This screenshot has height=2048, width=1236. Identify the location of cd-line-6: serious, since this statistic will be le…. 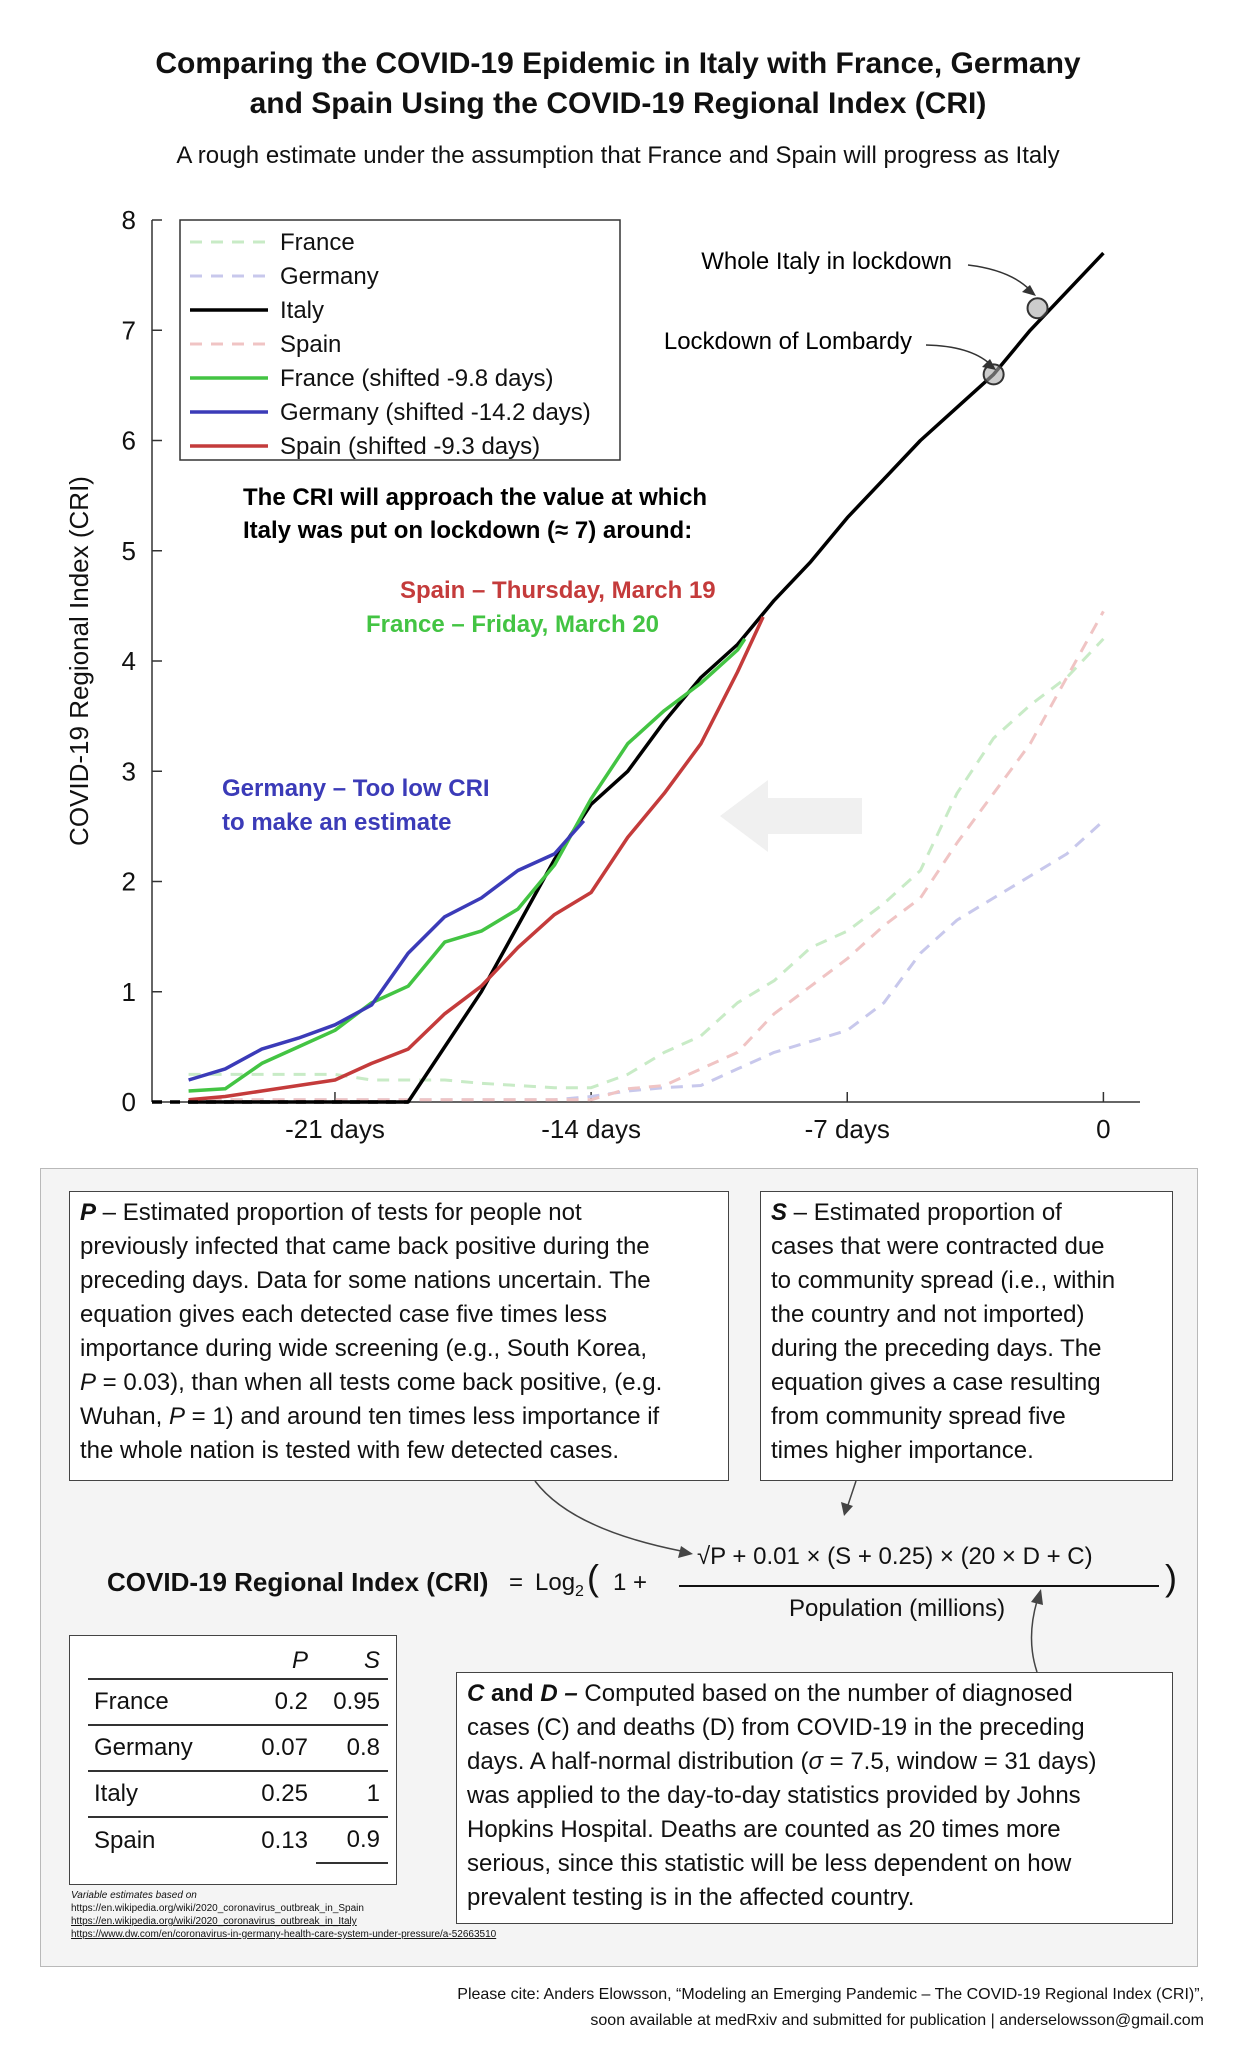
(769, 1863).